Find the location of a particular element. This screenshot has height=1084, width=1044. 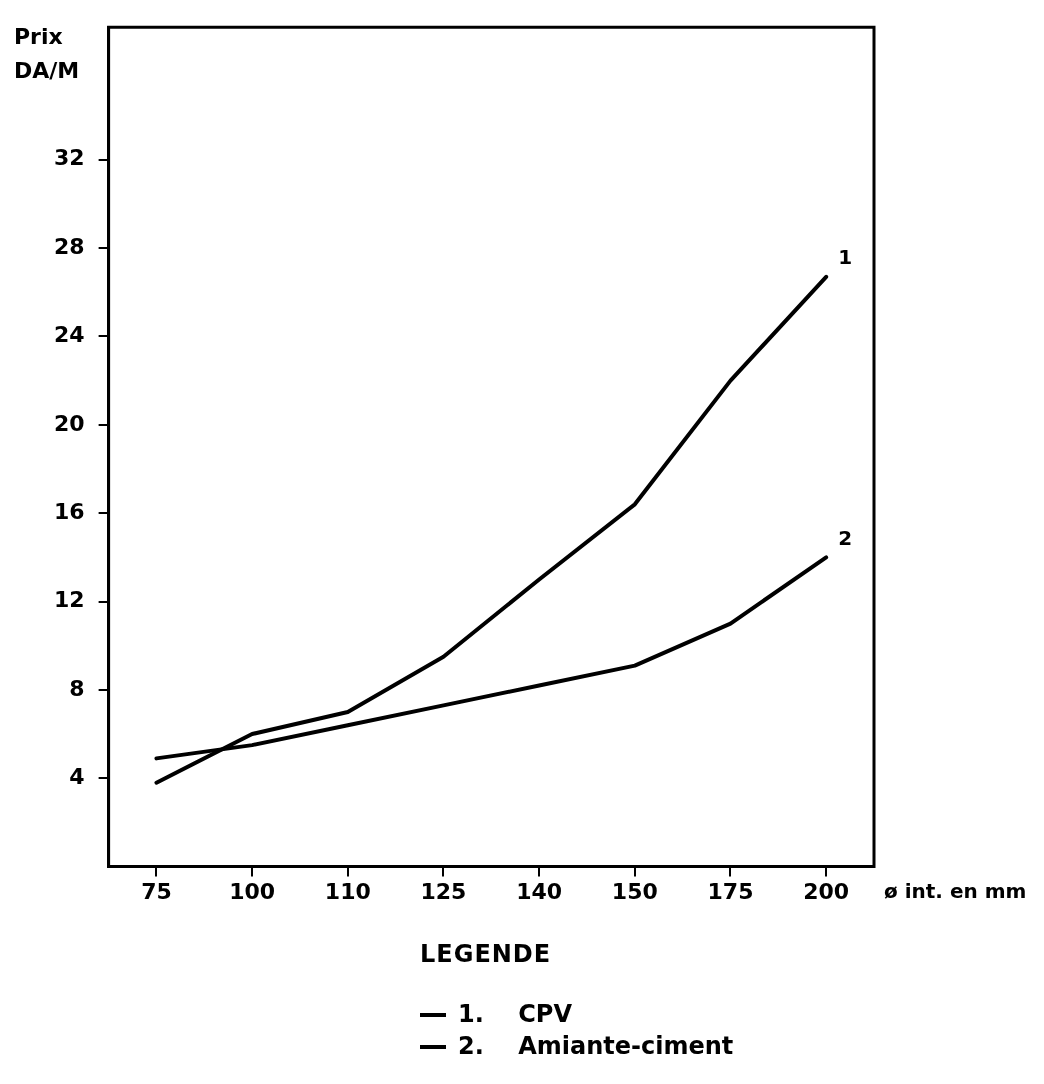

x-tick-label: 125 is located at coordinates (443, 891).